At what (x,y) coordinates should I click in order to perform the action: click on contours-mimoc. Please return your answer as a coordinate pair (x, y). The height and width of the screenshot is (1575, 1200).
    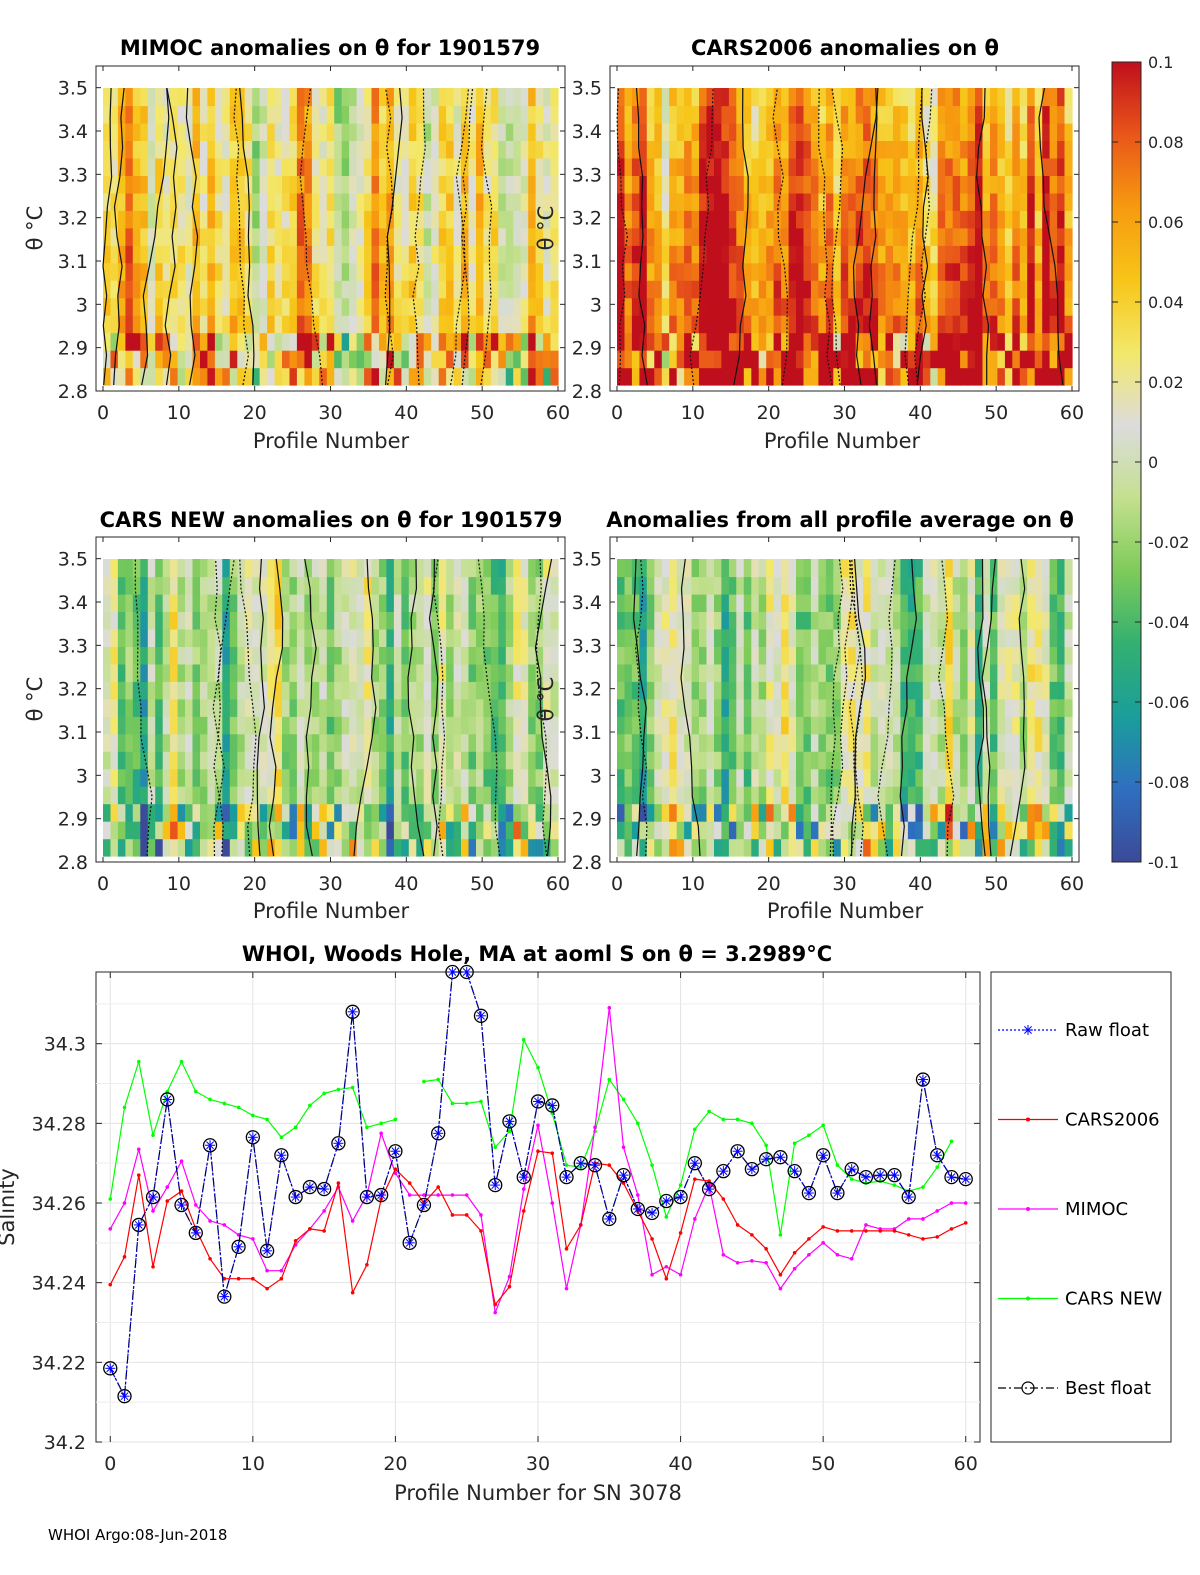
    Looking at the image, I should click on (297, 236).